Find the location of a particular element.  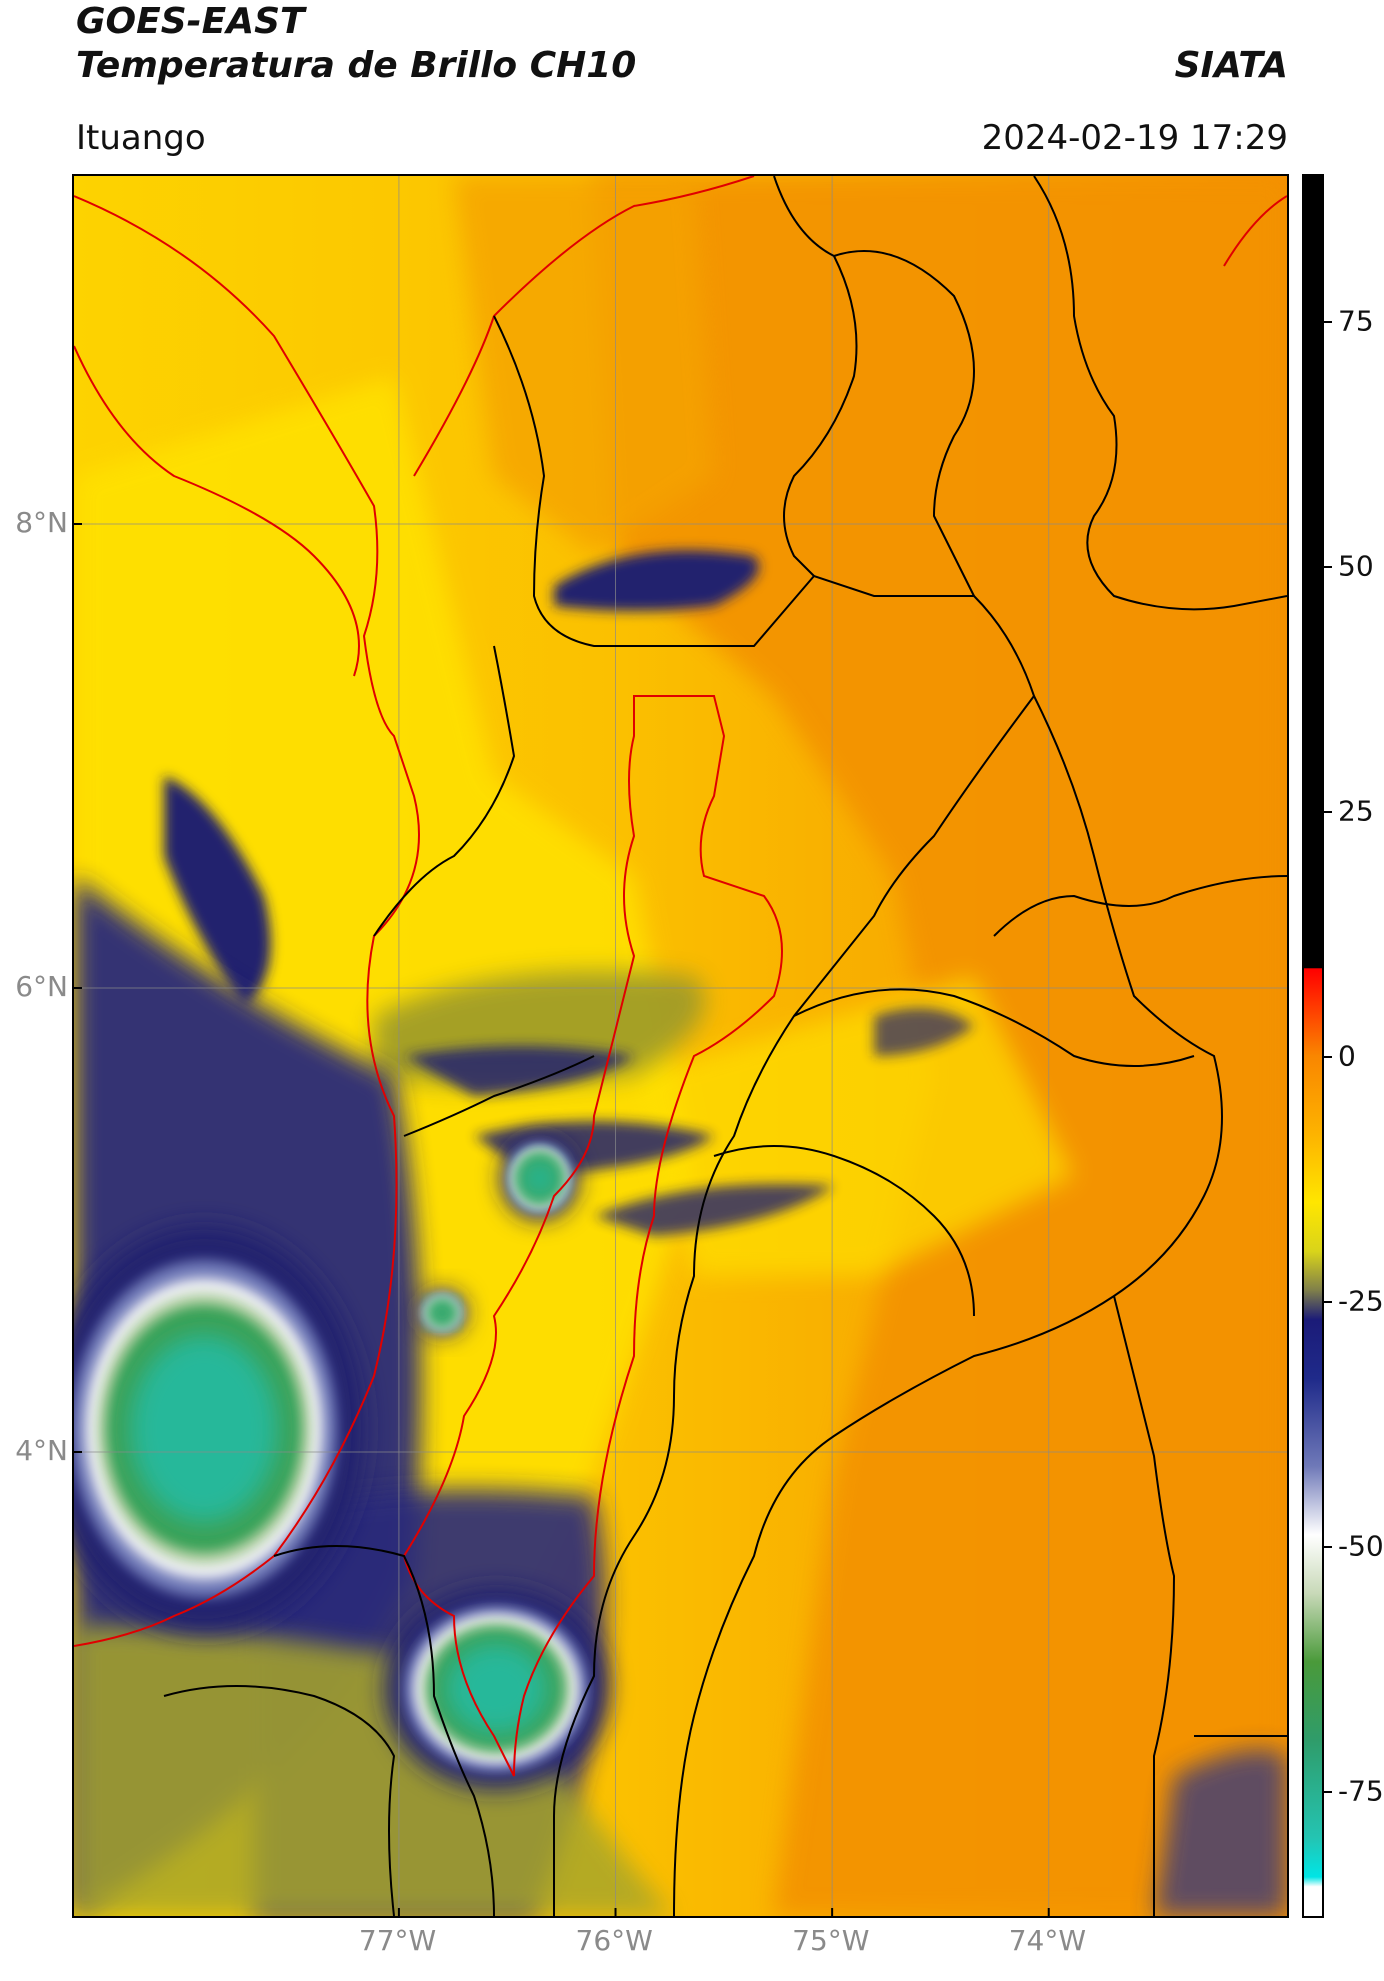

coast-northeast is located at coordinates (1255, 231).